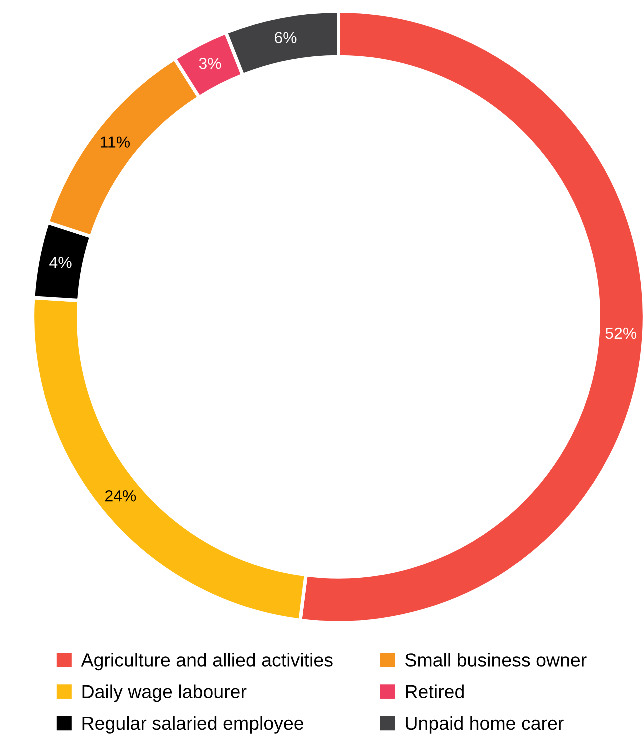 This screenshot has width=644, height=747. Describe the element at coordinates (621, 334) in the screenshot. I see `data-label: 52%` at that location.